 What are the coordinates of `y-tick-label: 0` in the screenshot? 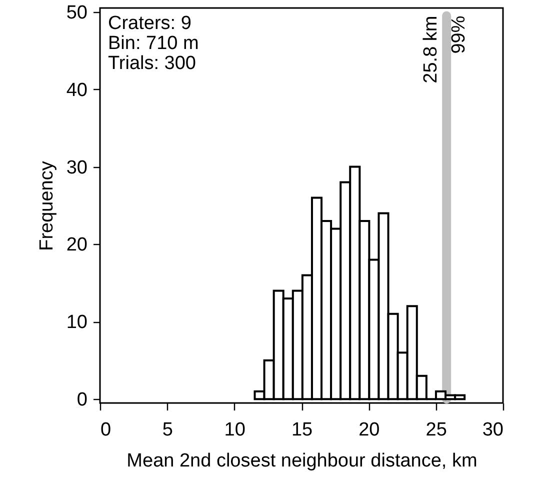 It's located at (82, 400).